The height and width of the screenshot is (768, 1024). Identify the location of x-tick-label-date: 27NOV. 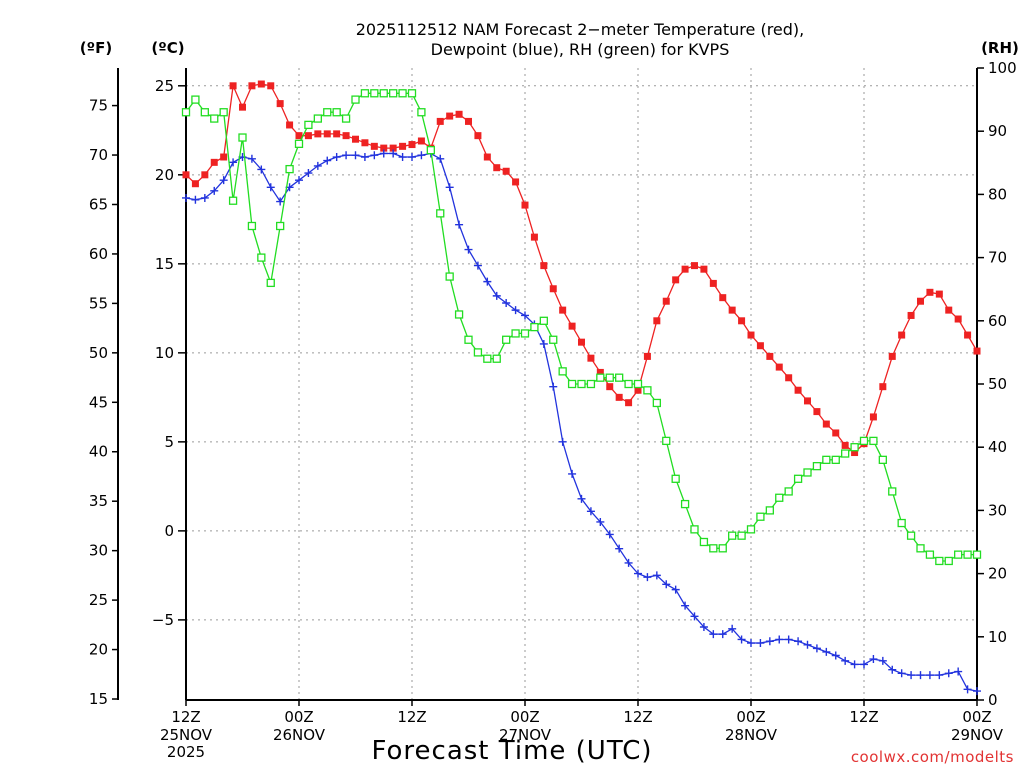
(525, 735).